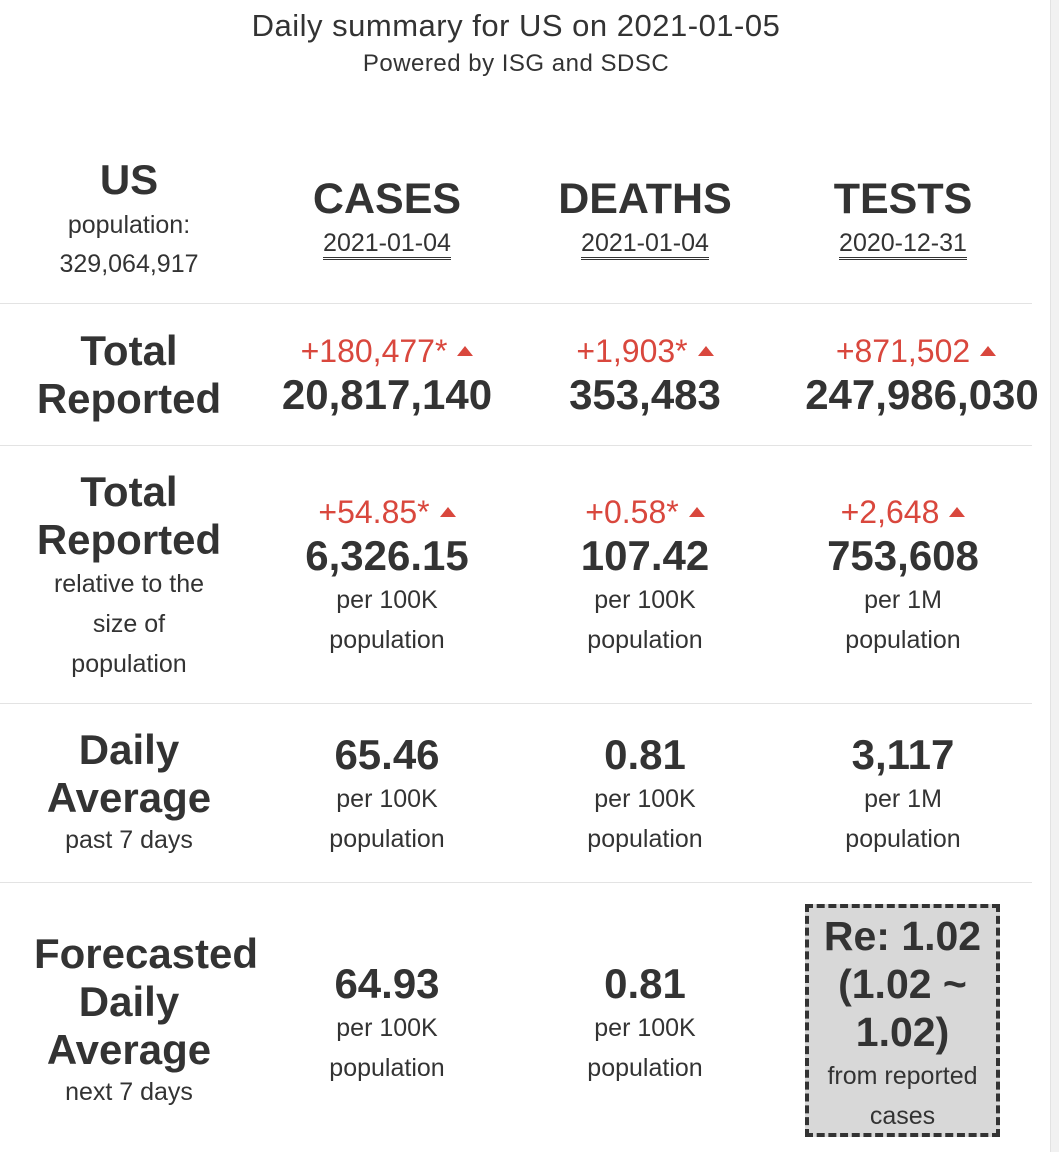 This screenshot has width=1059, height=1152. I want to click on column-date-tests-text: 2020-12-31, so click(903, 244).